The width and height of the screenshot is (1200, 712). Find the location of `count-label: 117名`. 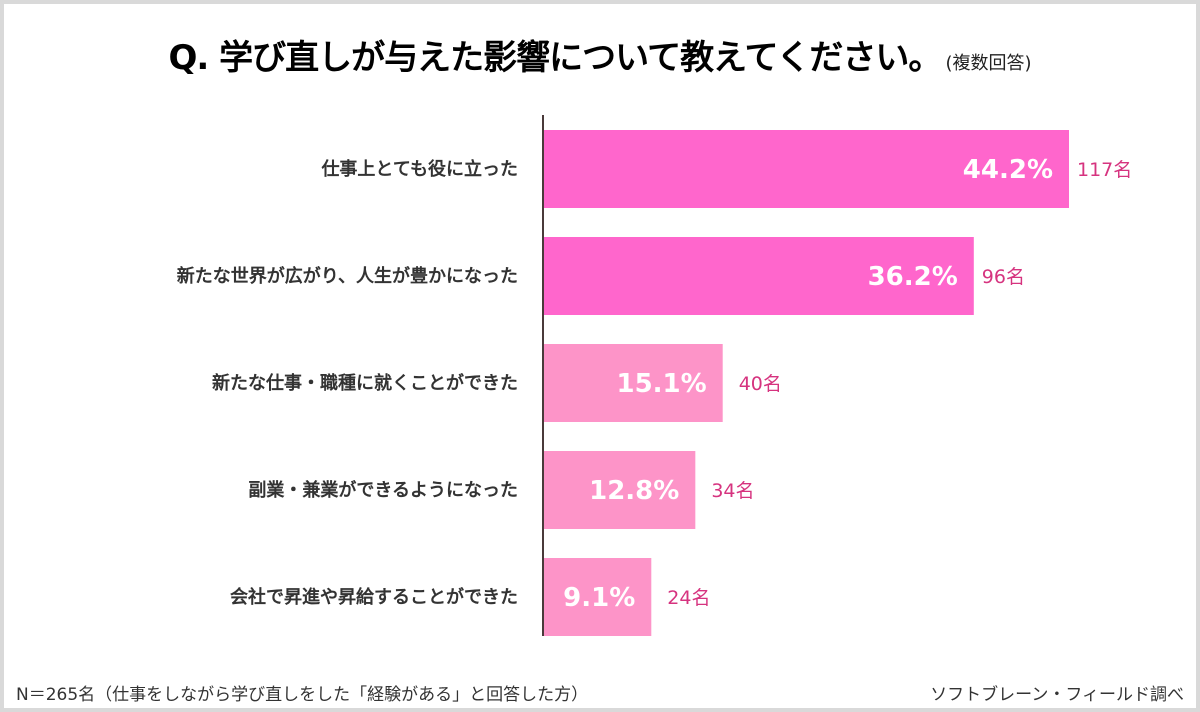

count-label: 117名 is located at coordinates (1104, 170).